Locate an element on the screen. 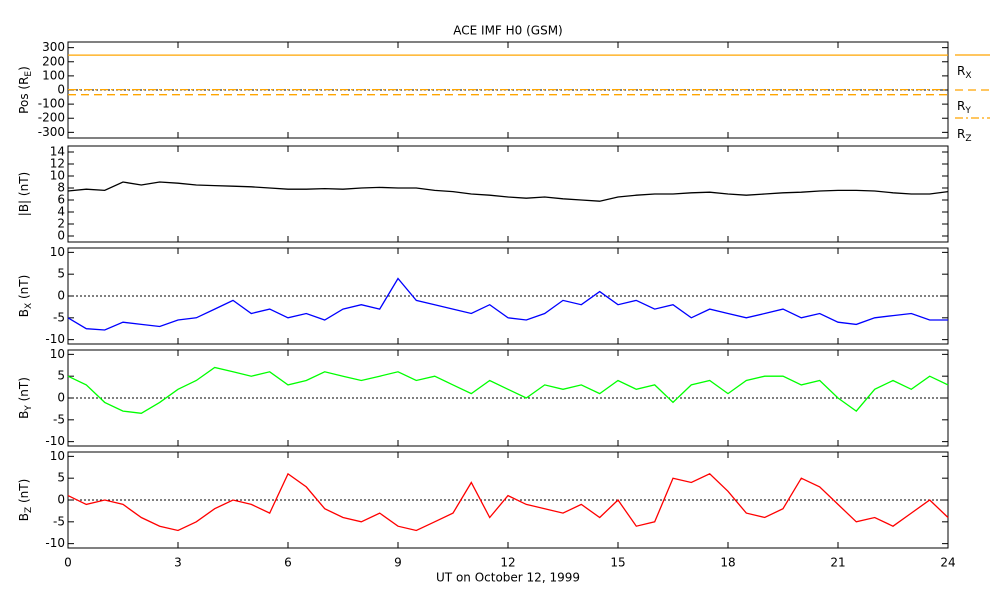 The image size is (993, 600). y-tick-label: 200 is located at coordinates (53, 61).